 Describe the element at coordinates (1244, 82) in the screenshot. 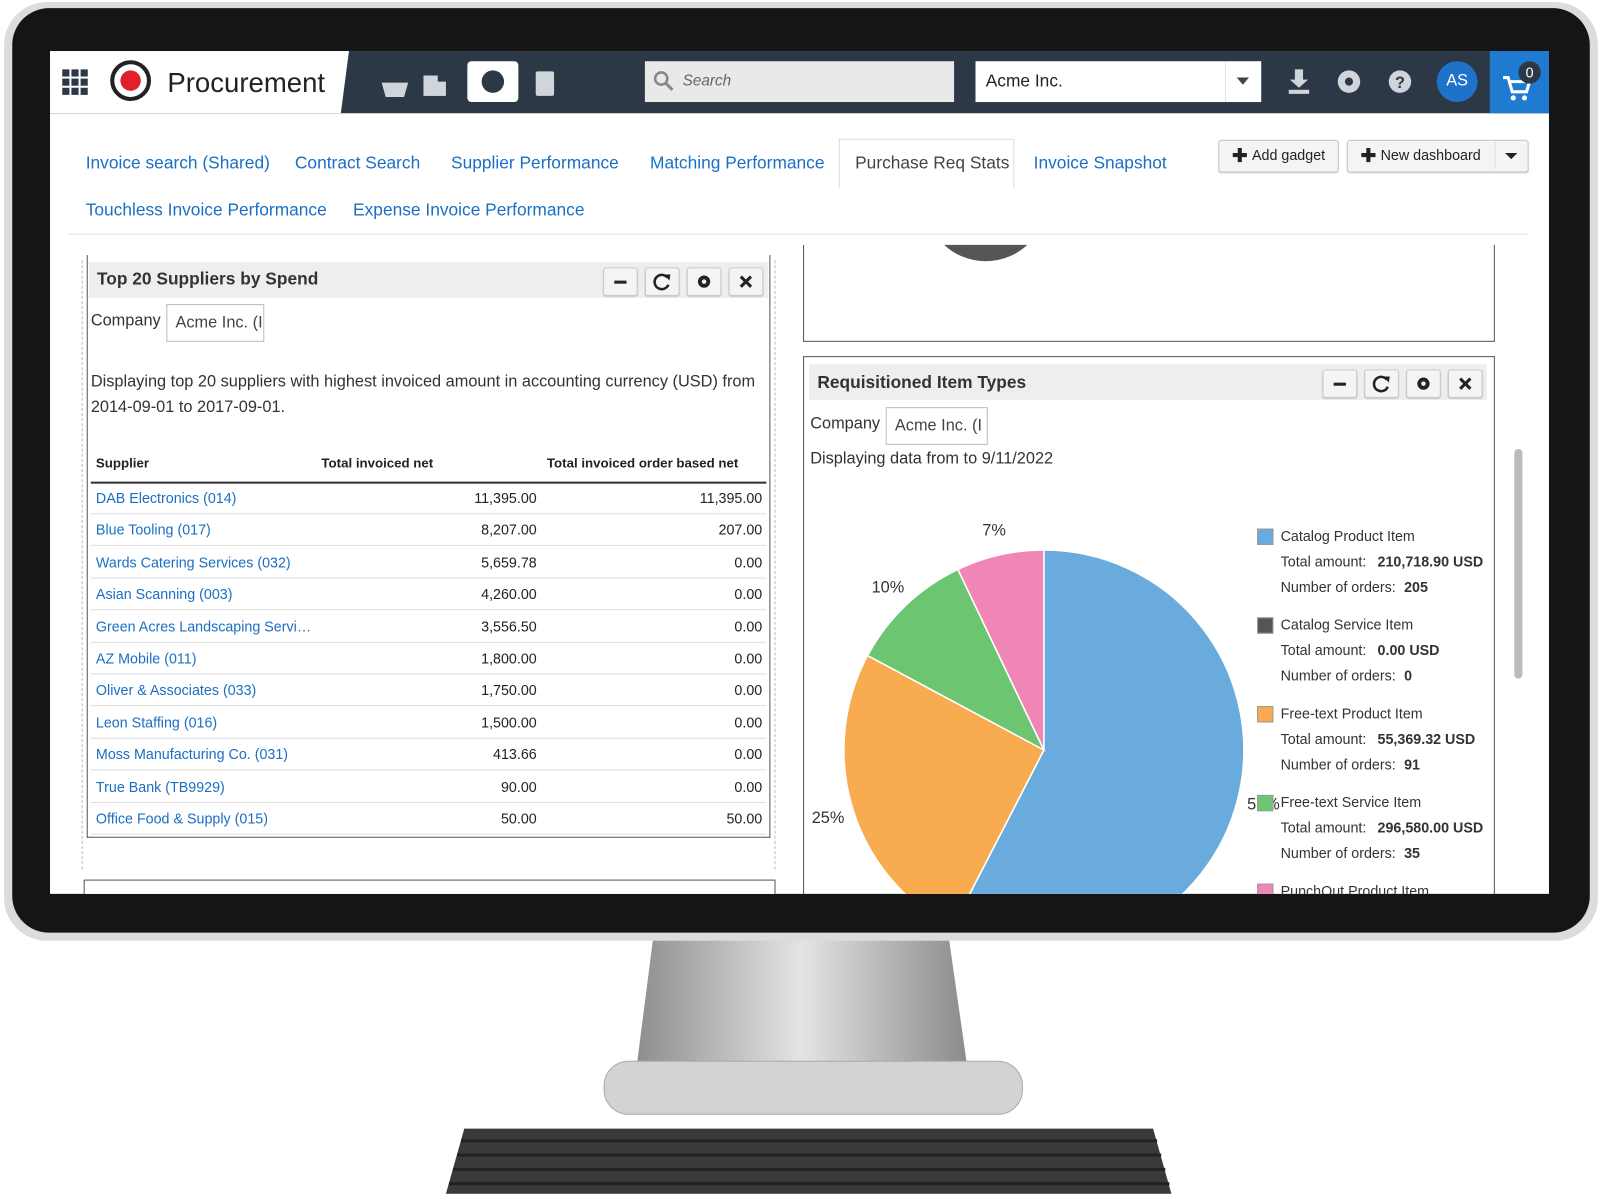

I see `dropdown-caret` at that location.